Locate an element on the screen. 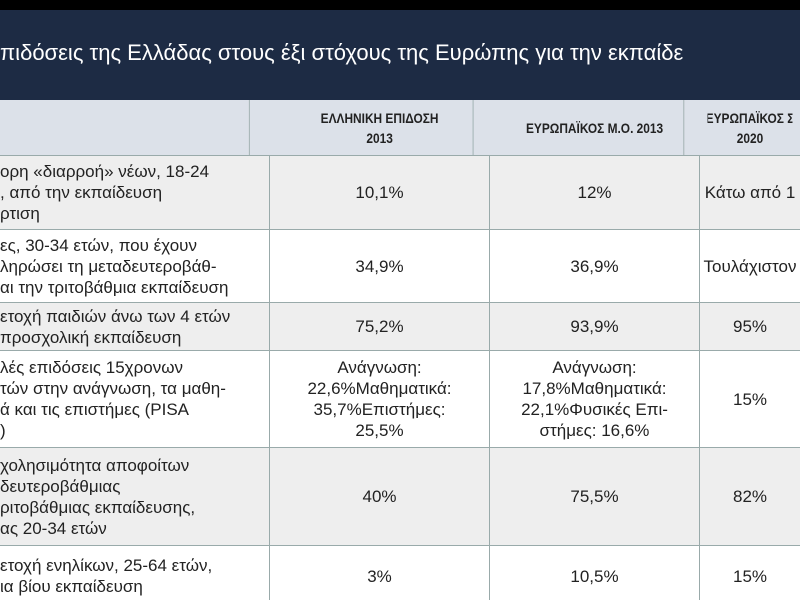 The image size is (800, 600). cell-line: 17,8%Μαθηματικά: is located at coordinates (594, 388).